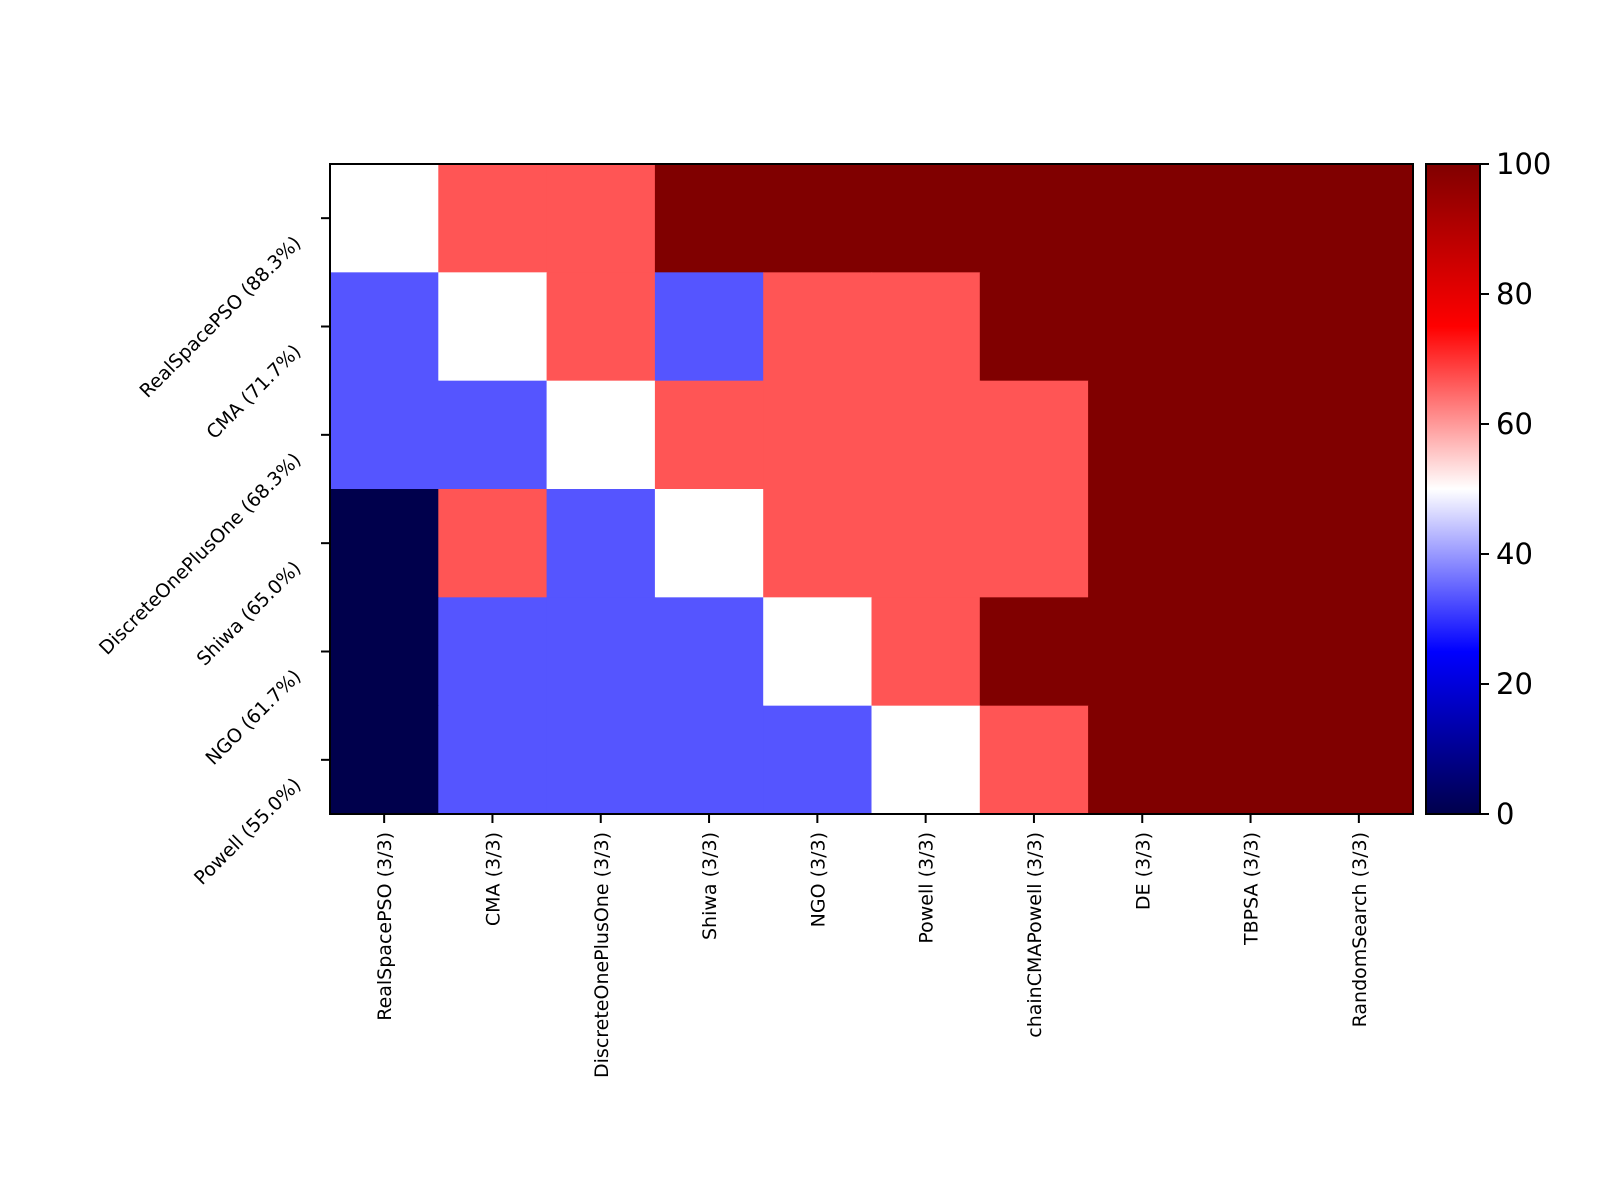  What do you see at coordinates (200, 554) in the screenshot?
I see `y-tick-label: DiscreteOnePlusOne (68.3%)` at bounding box center [200, 554].